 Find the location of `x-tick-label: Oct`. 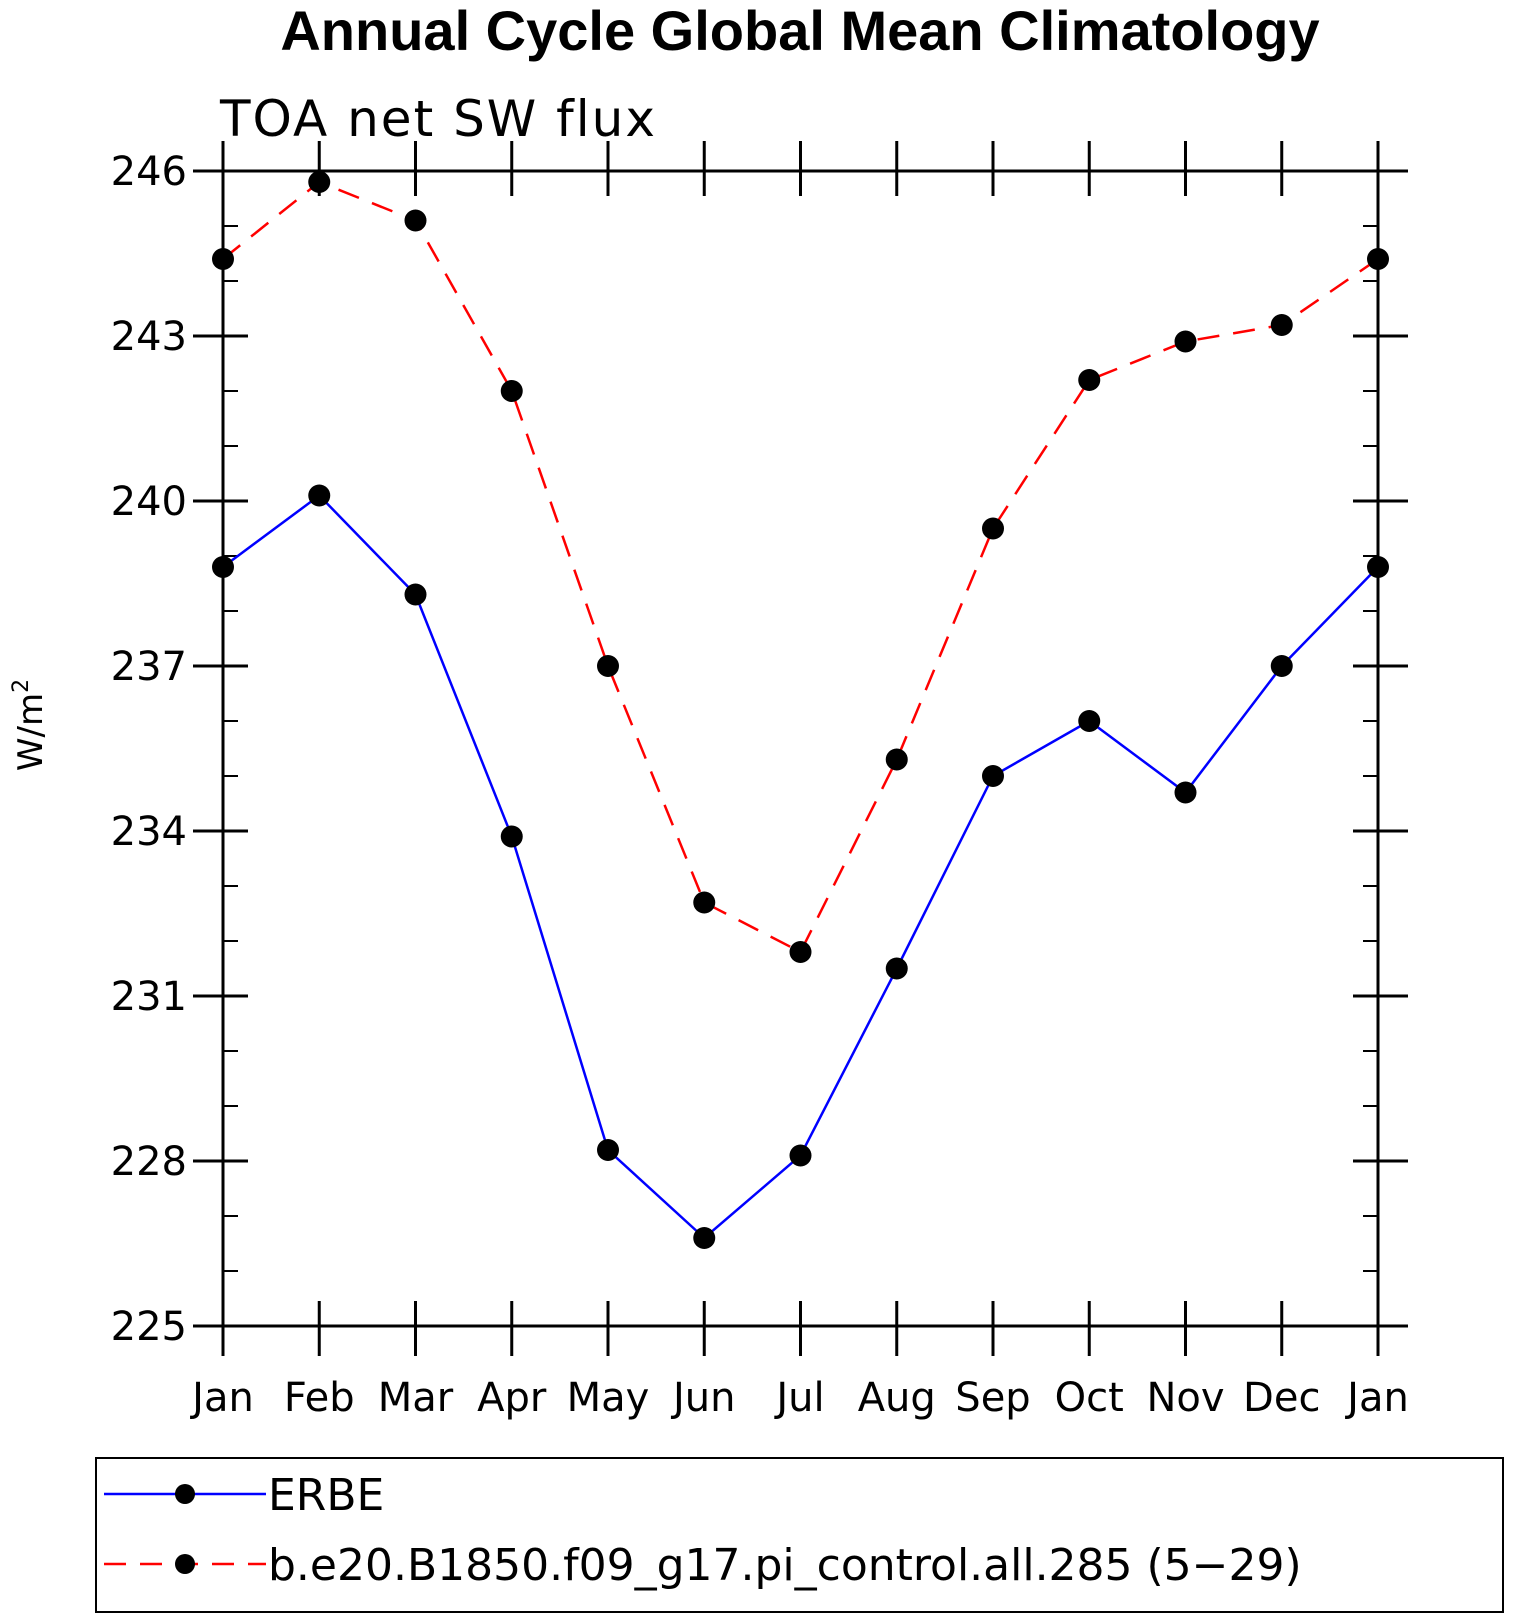

x-tick-label: Oct is located at coordinates (1089, 1398).